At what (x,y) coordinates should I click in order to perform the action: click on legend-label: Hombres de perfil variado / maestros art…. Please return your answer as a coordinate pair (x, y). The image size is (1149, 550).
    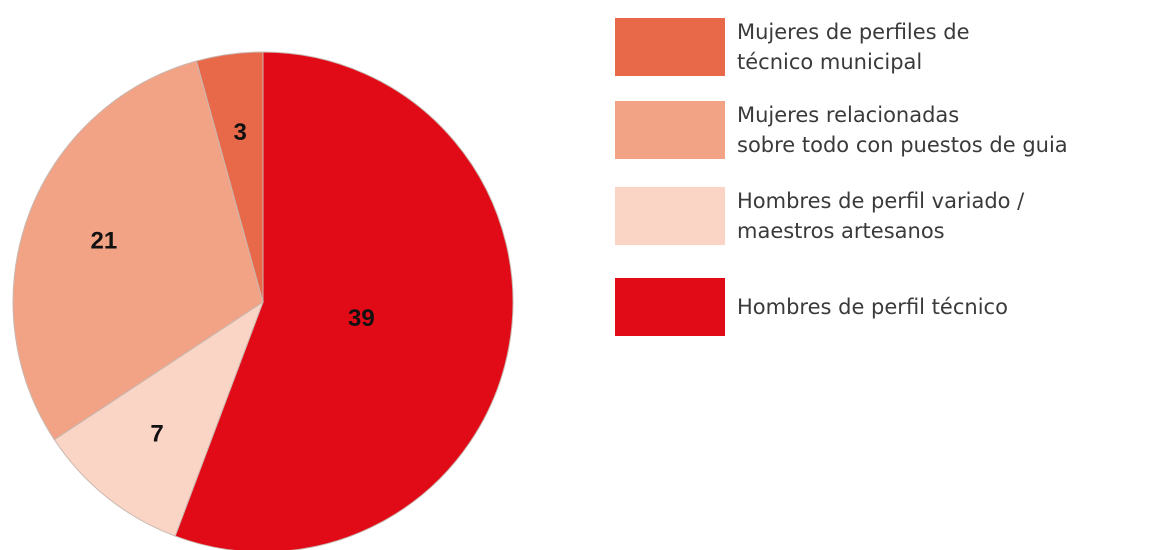
    Looking at the image, I should click on (881, 216).